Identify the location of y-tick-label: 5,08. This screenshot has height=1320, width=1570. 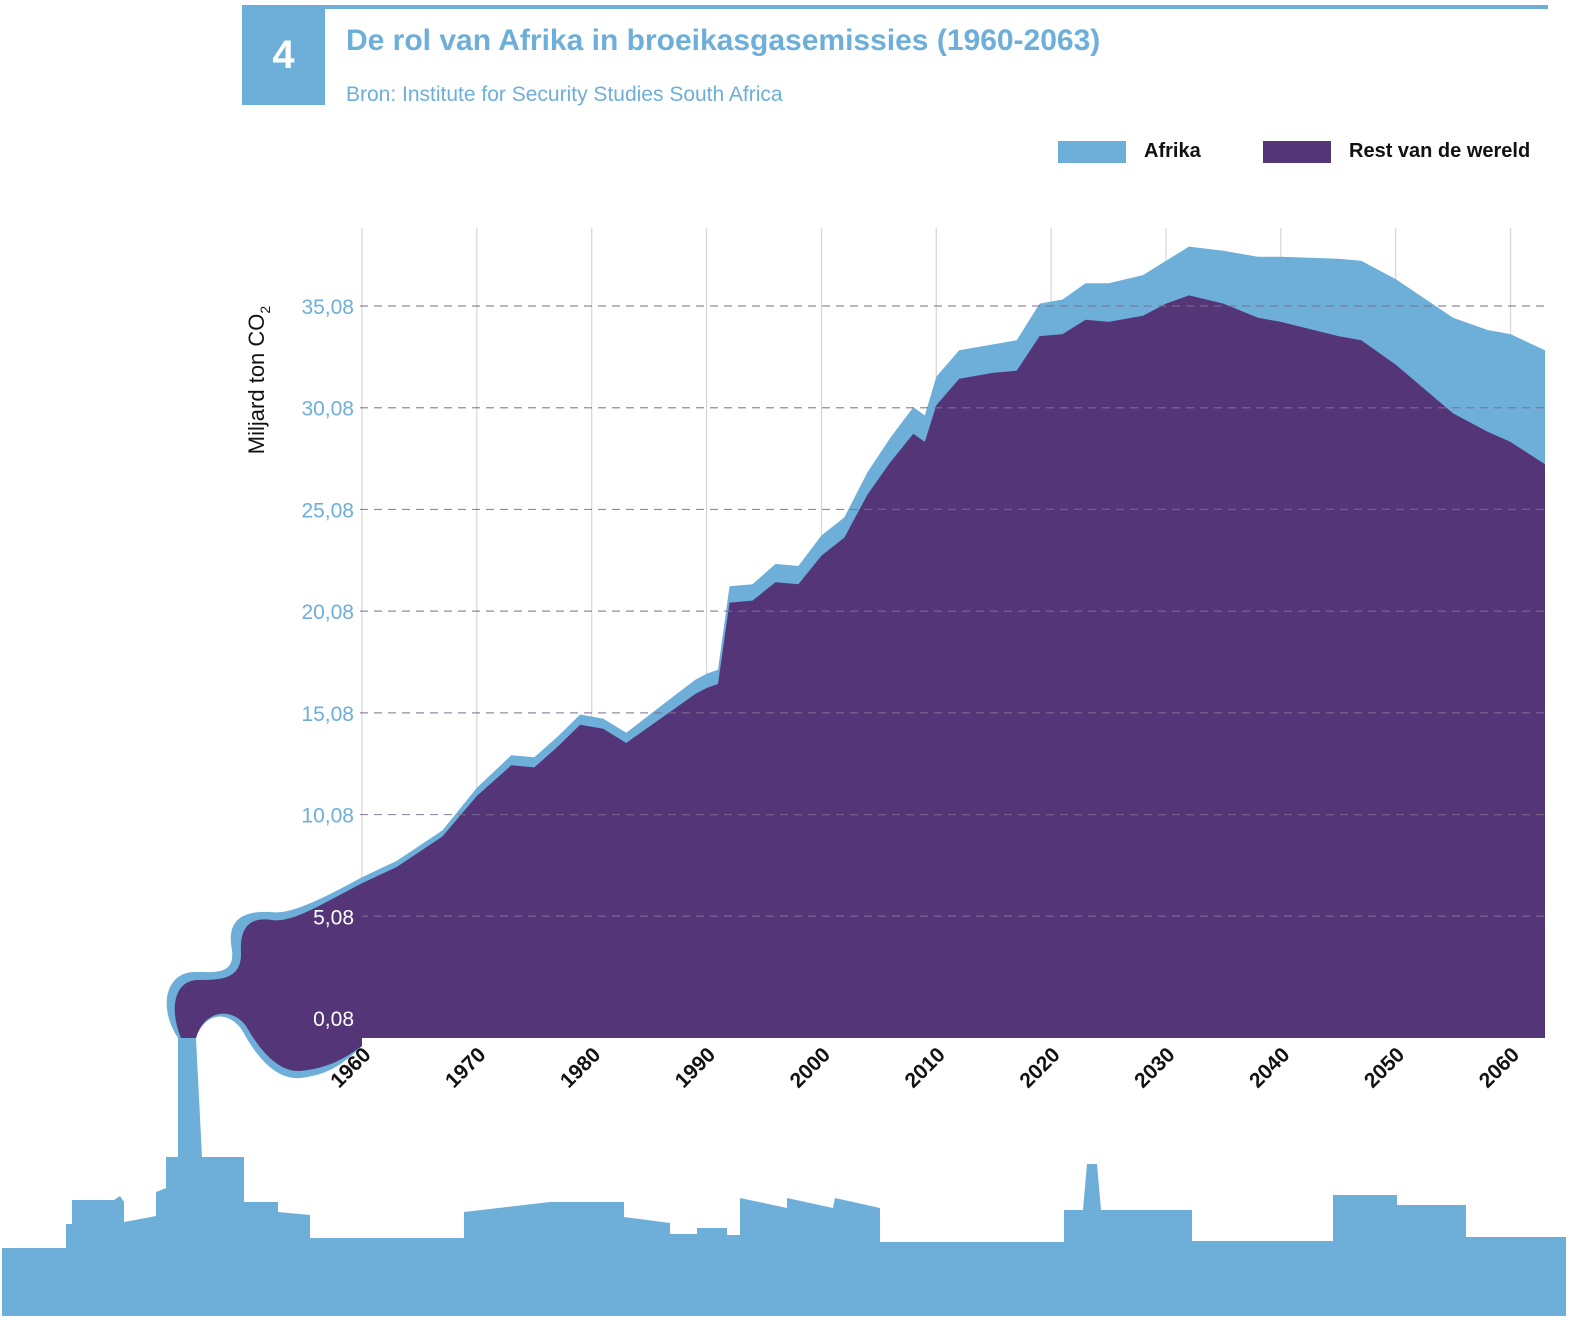
(333, 917).